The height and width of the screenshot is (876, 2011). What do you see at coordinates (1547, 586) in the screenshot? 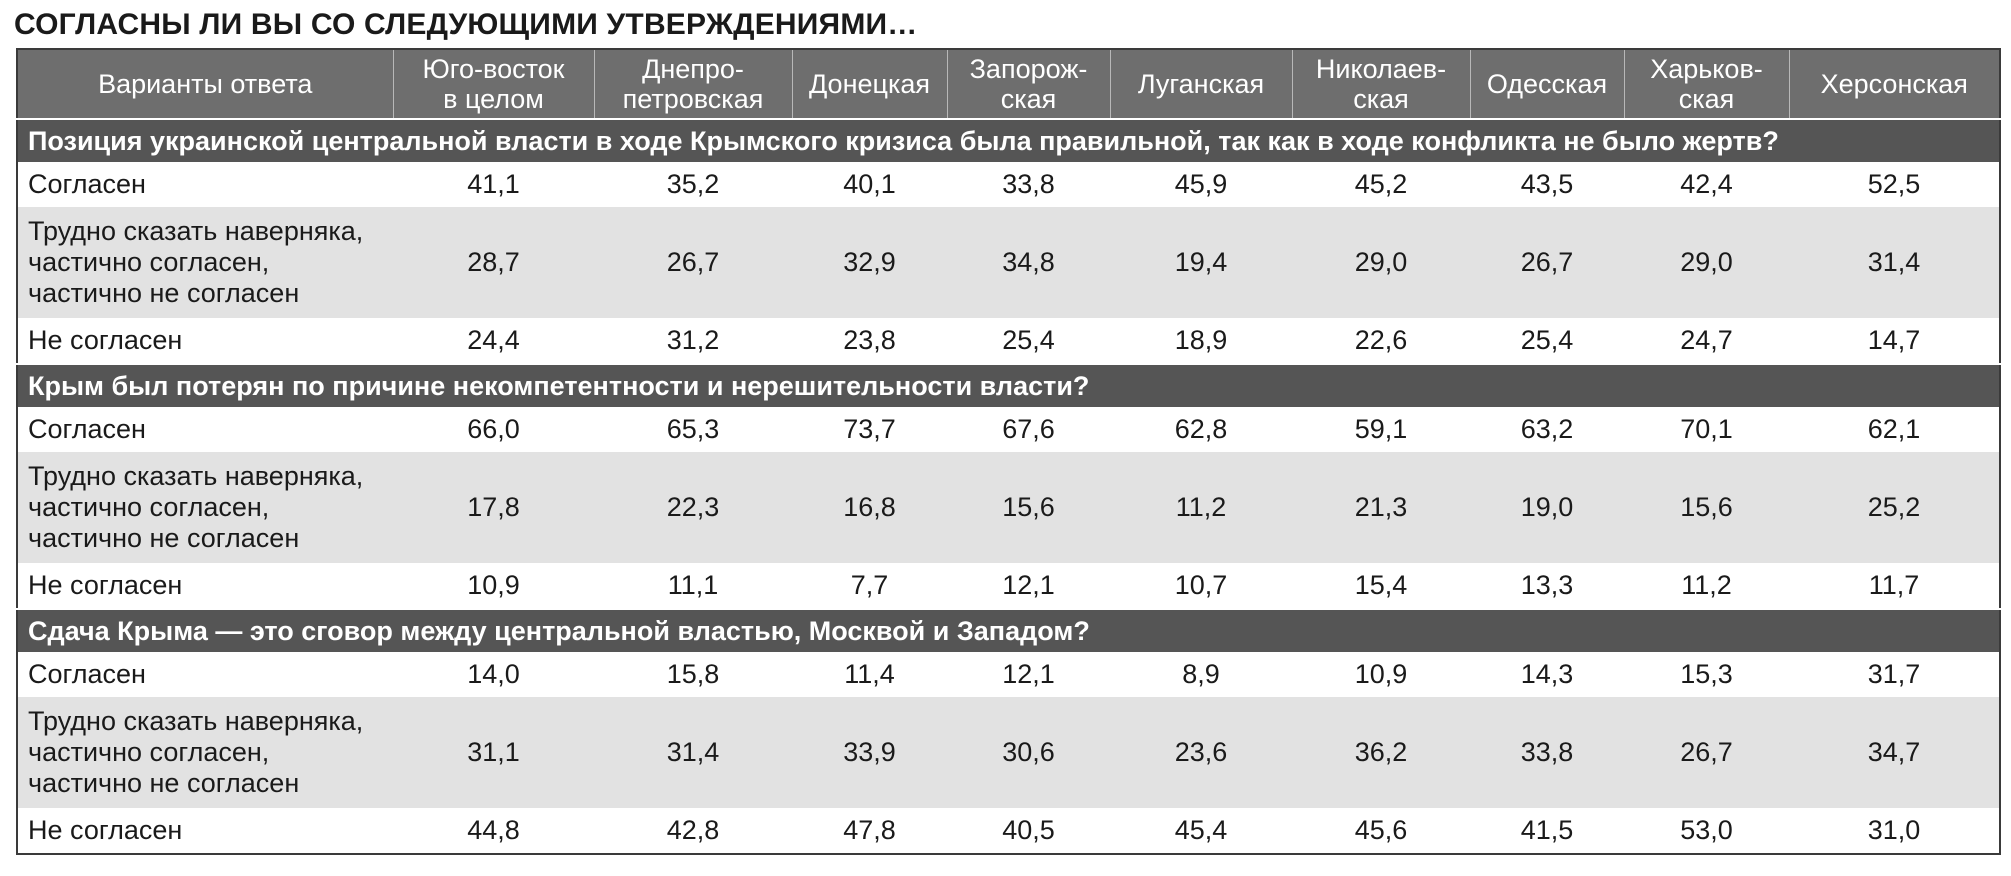
I see `value-cell: 13,3` at bounding box center [1547, 586].